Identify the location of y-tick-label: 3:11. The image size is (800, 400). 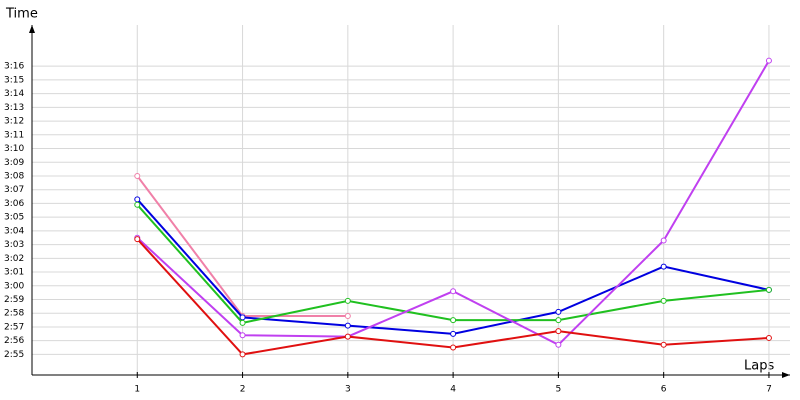
(14, 135).